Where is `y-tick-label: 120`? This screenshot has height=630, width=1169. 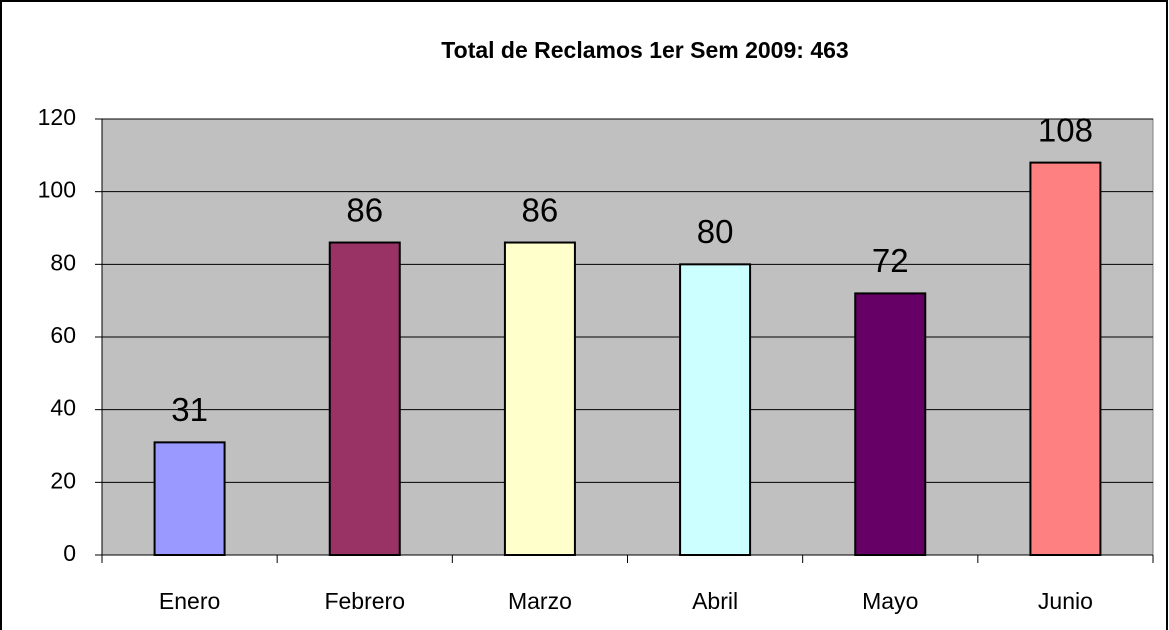
y-tick-label: 120 is located at coordinates (57, 117).